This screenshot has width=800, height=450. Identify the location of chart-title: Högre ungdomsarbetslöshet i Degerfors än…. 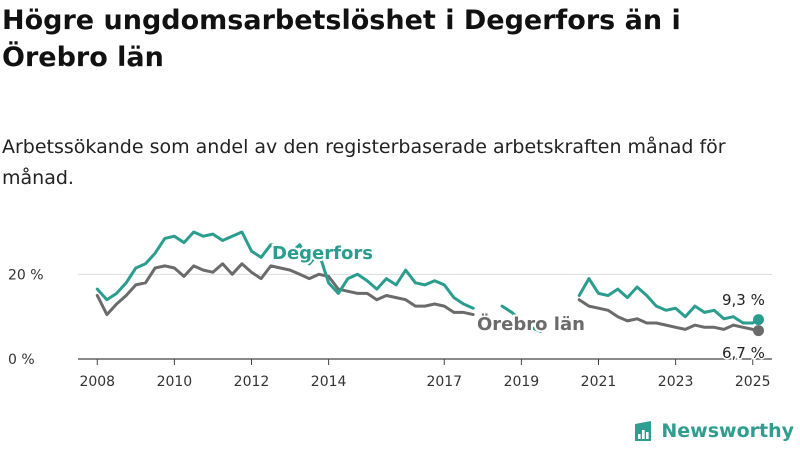
(341, 39).